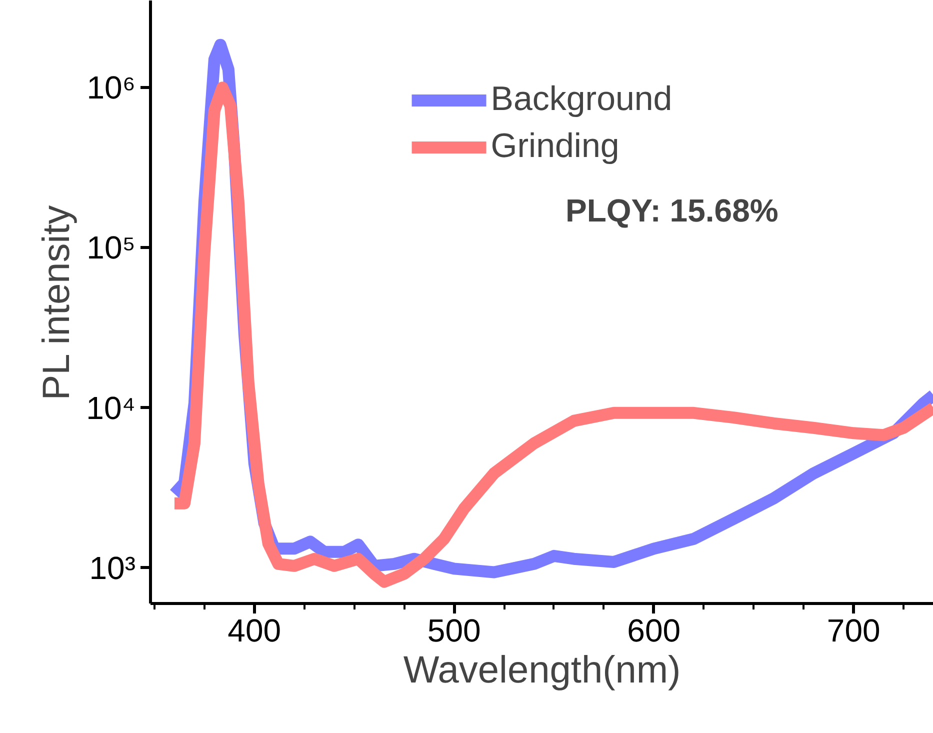 The height and width of the screenshot is (733, 933). Describe the element at coordinates (654, 630) in the screenshot. I see `x-tick-label: 600` at that location.